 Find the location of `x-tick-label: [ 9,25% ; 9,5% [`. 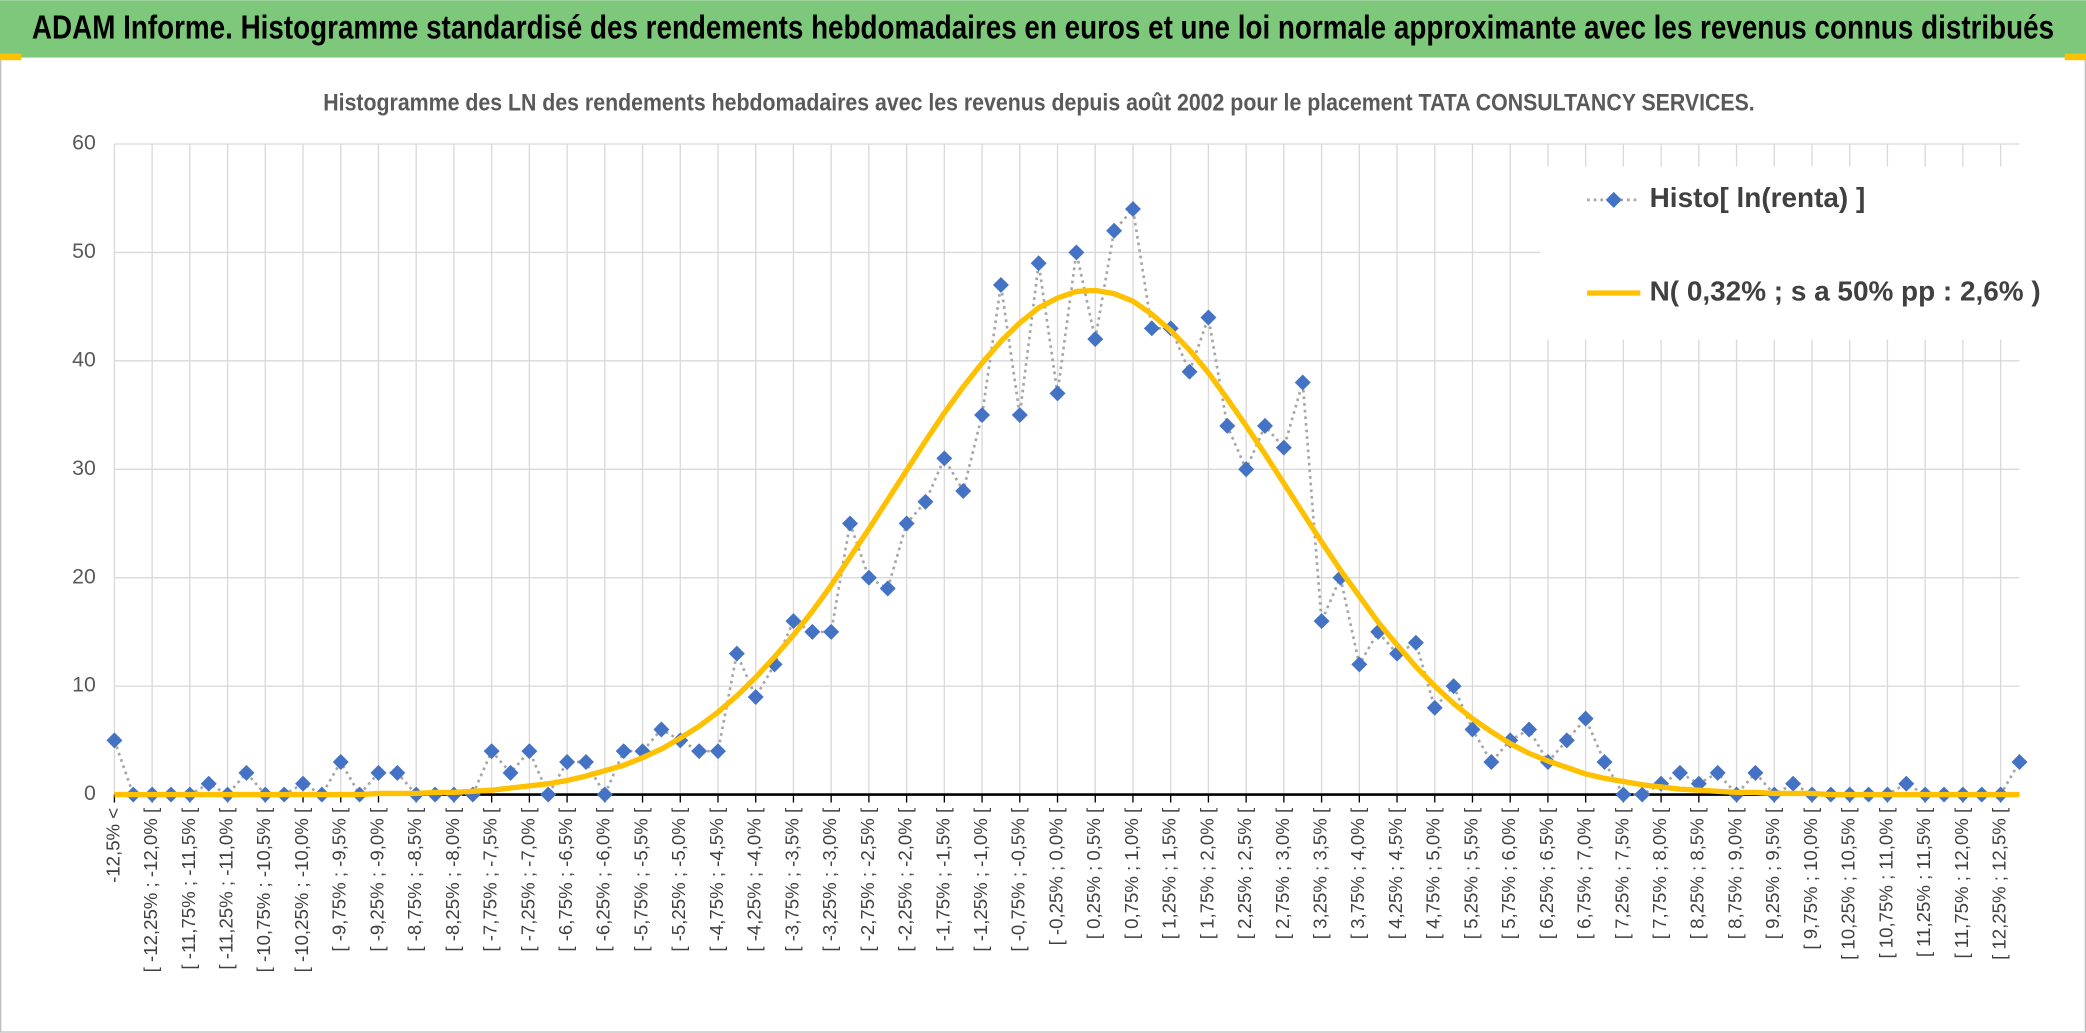

x-tick-label: [ 9,25% ; 9,5% [ is located at coordinates (1772, 873).